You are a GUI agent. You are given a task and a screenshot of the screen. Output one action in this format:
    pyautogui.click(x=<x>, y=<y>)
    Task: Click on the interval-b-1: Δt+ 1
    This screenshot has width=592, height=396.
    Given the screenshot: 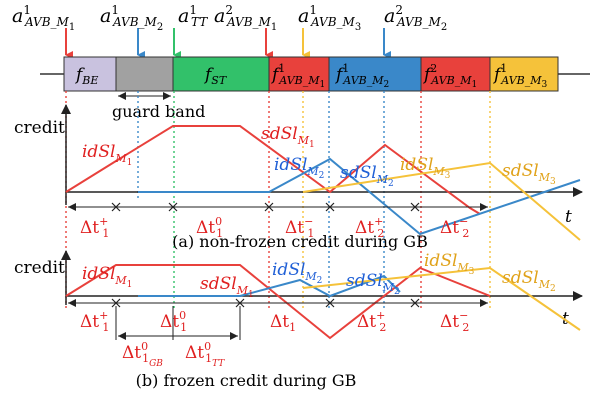 What is the action you would take?
    pyautogui.click(x=94, y=321)
    